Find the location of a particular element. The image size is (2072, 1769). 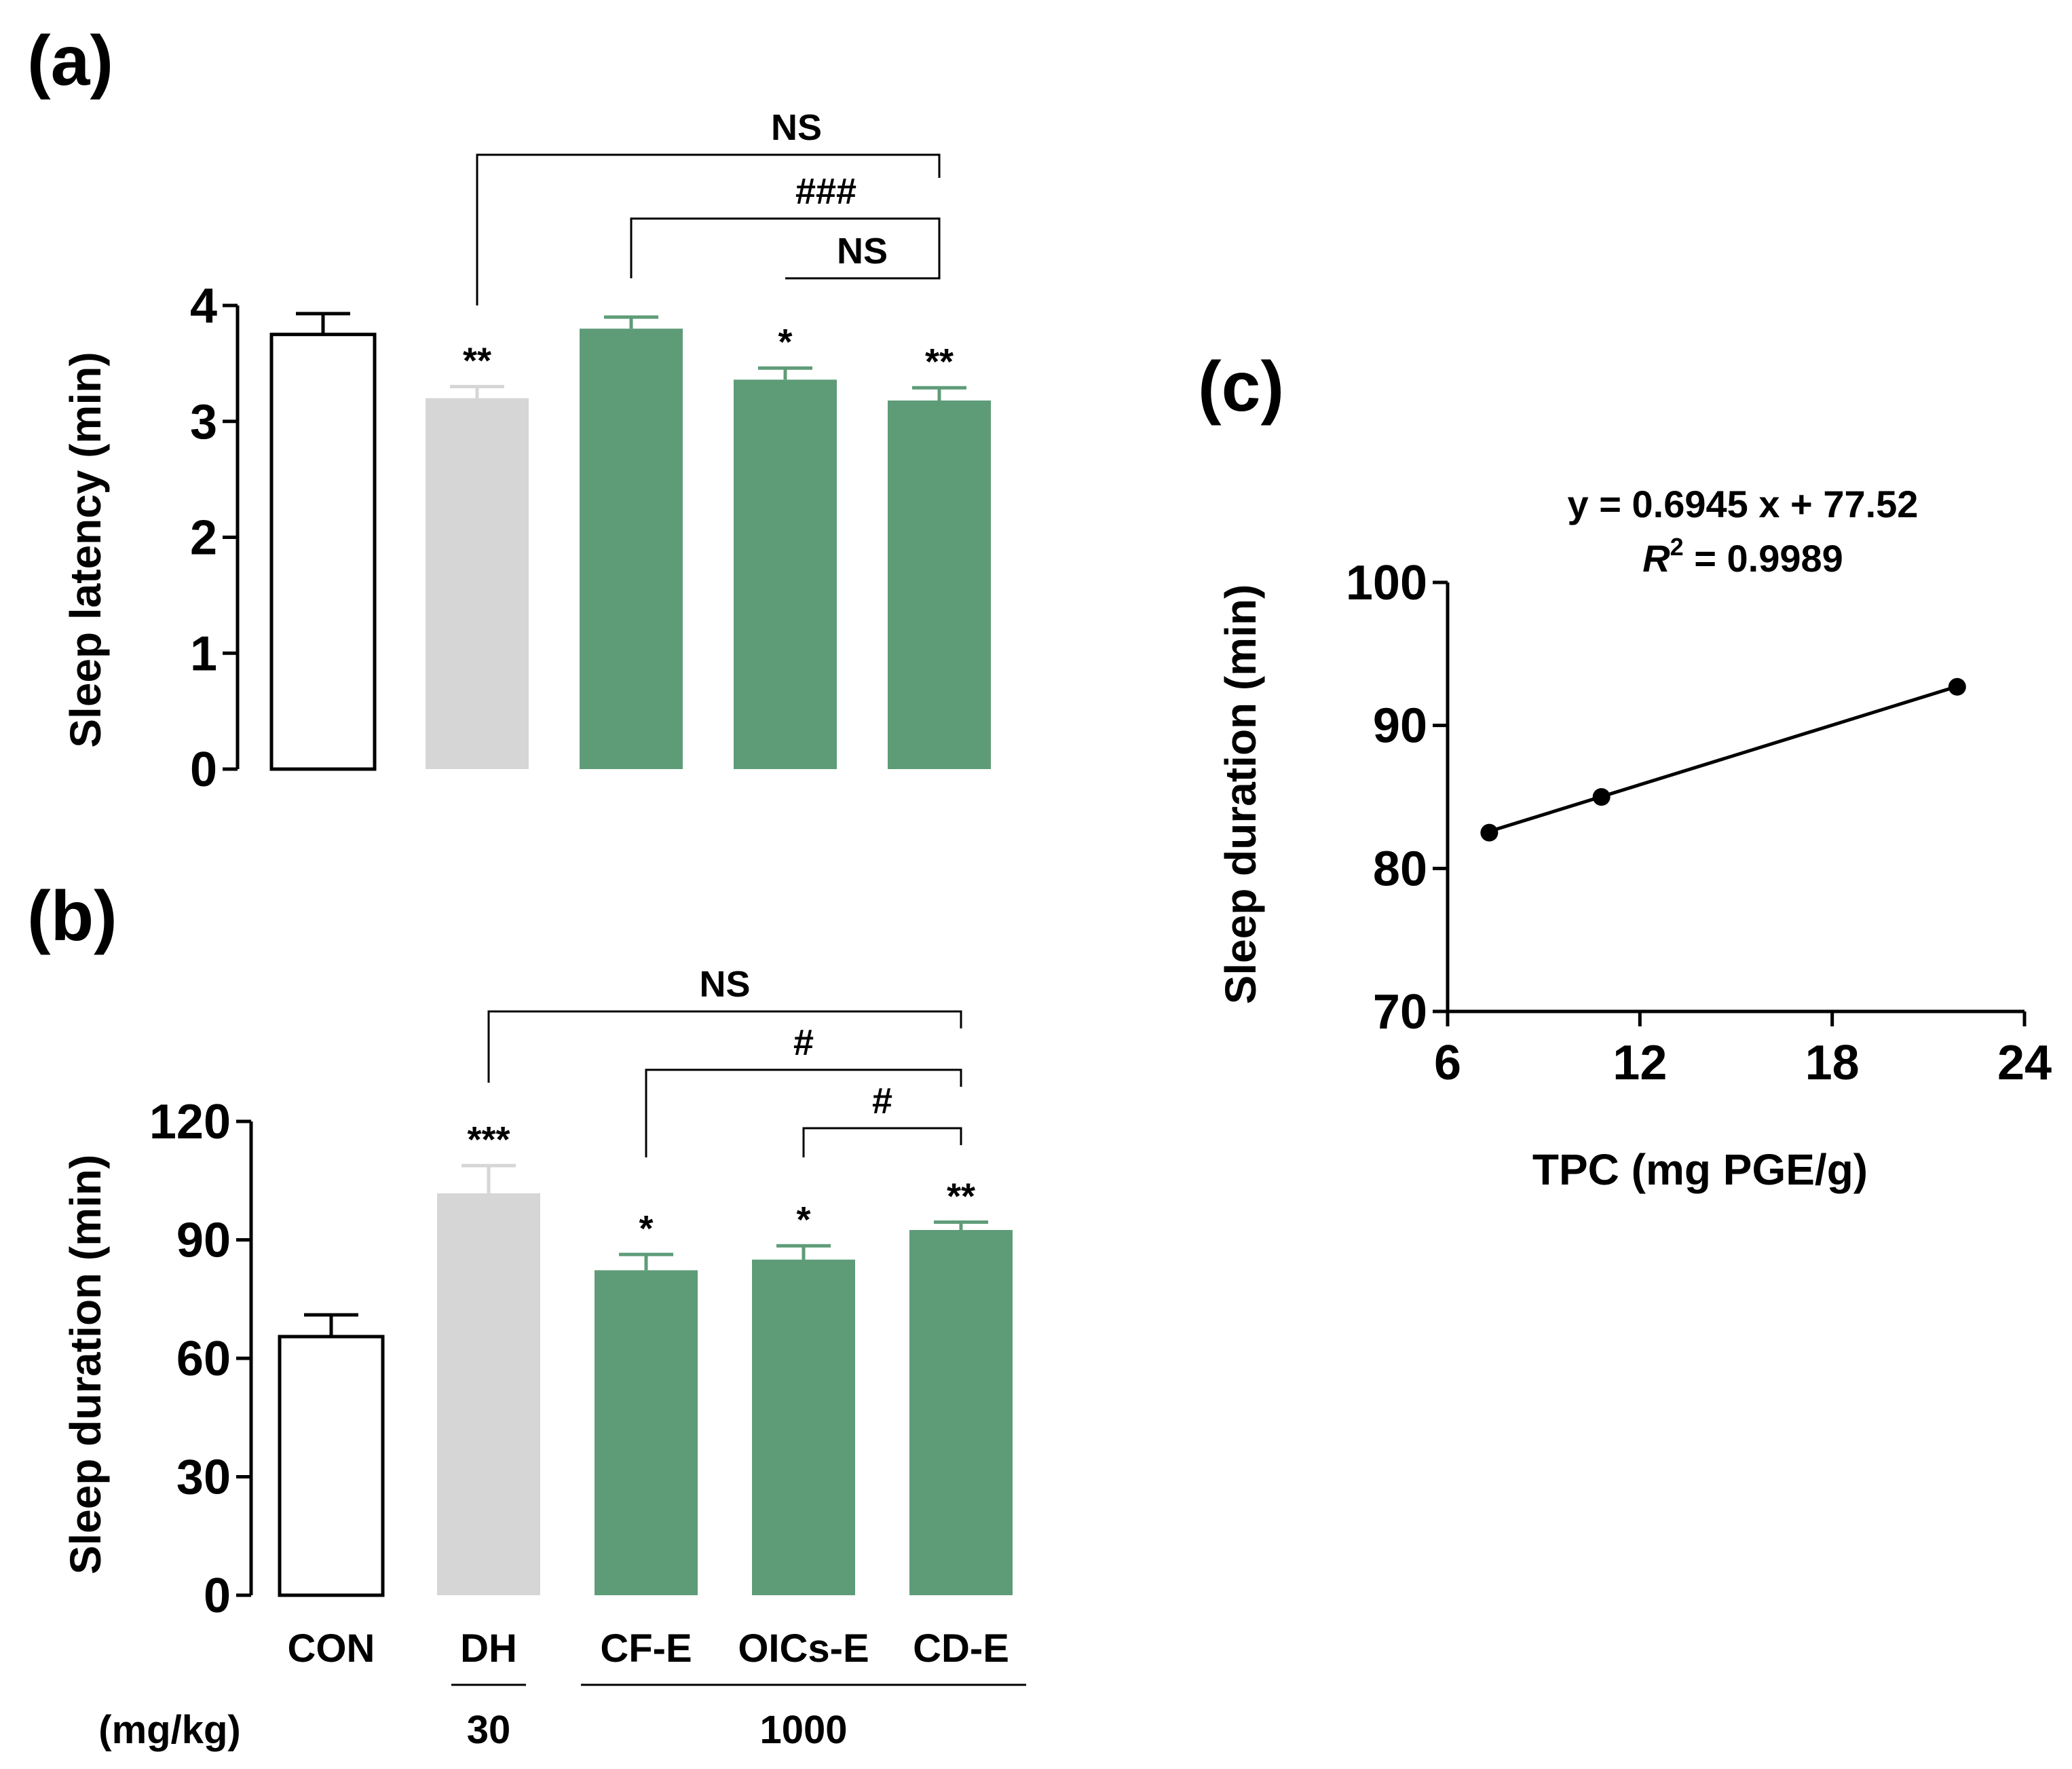

y-tick-label-b: 30 is located at coordinates (203, 1478).